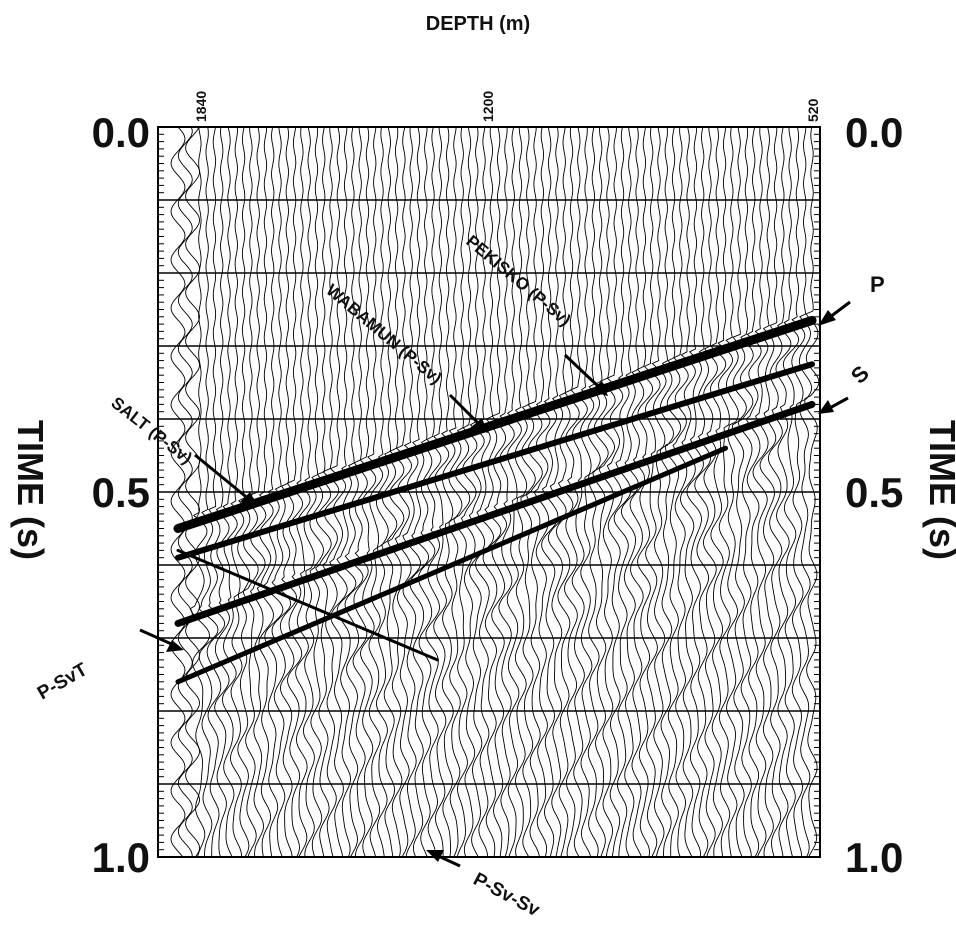 Image resolution: width=956 pixels, height=930 pixels. What do you see at coordinates (121, 857) in the screenshot?
I see `time-tick-left-1: 1.0` at bounding box center [121, 857].